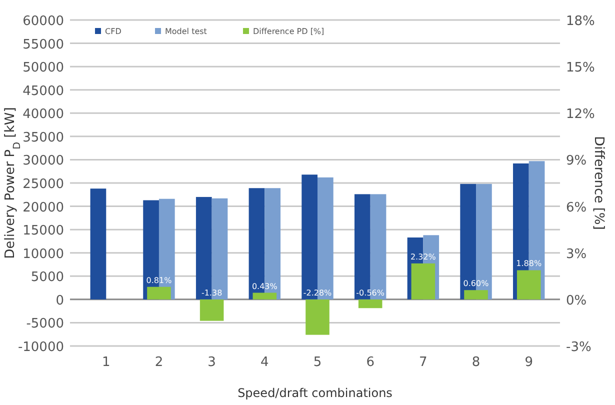 This screenshot has height=405, width=615. What do you see at coordinates (370, 293) in the screenshot?
I see `data-label: -0.56%` at bounding box center [370, 293].